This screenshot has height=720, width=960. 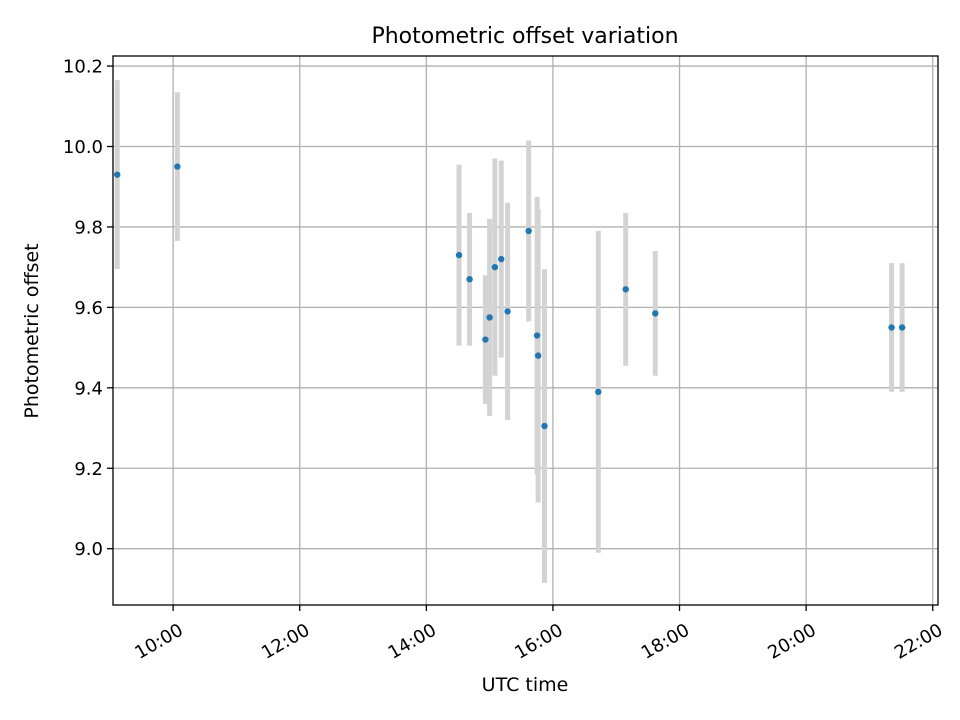 I want to click on chart-title: Photometric offset variation, so click(x=524, y=36).